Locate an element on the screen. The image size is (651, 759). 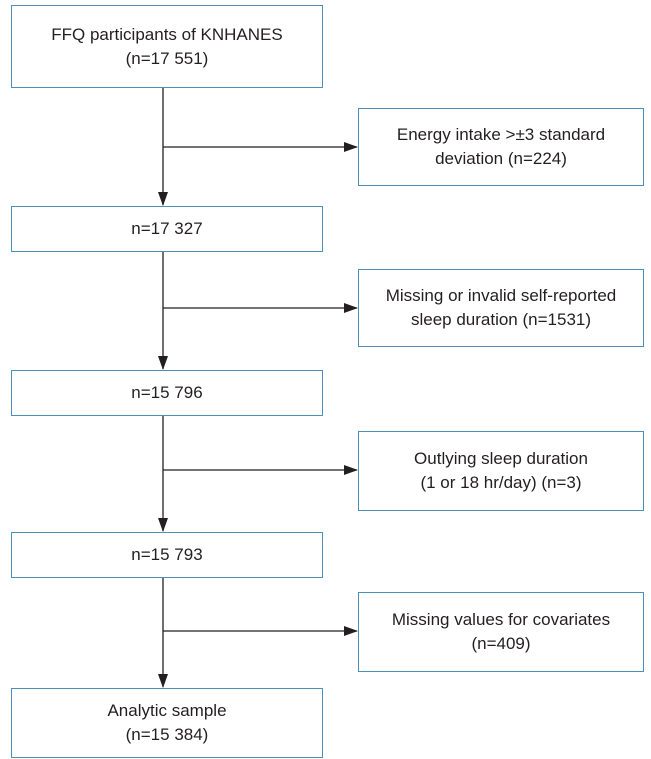
box-ffq-participants-count: (n=17 551) is located at coordinates (167, 58).